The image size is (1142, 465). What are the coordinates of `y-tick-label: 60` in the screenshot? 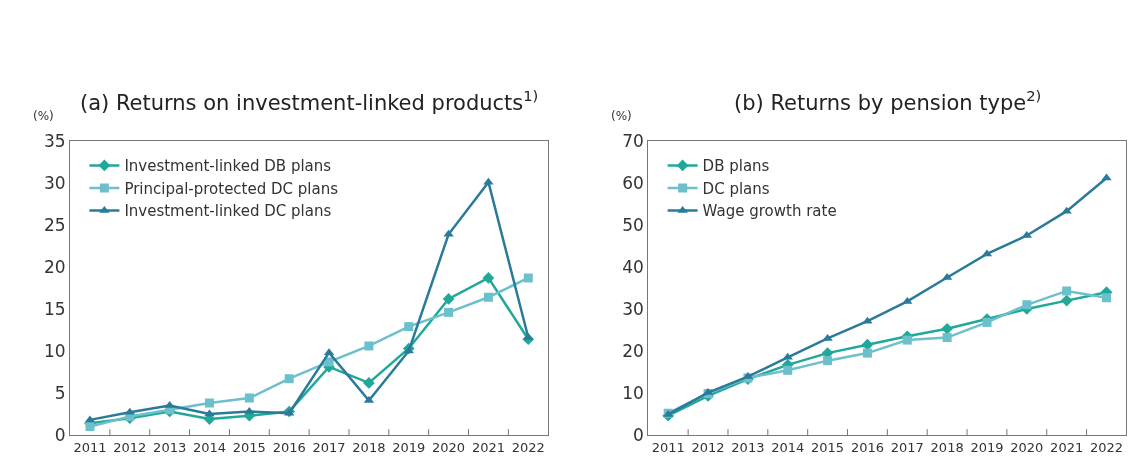 It's located at (633, 182).